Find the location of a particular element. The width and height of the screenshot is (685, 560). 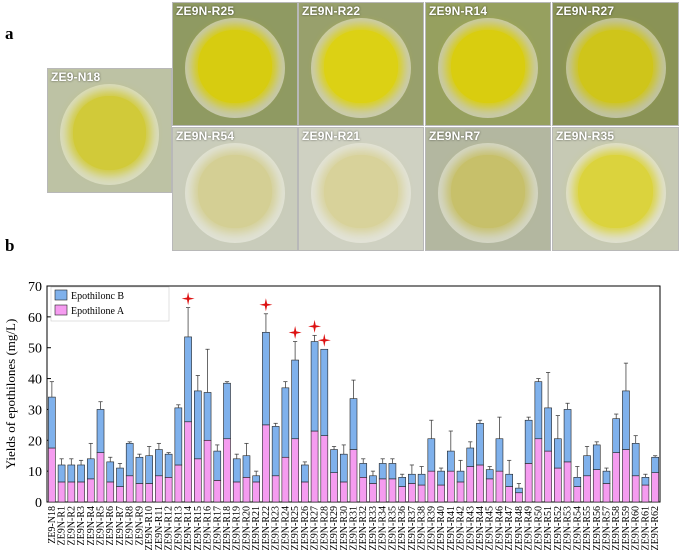

x-tick-label: ZE9N-R27 is located at coordinates (315, 528).